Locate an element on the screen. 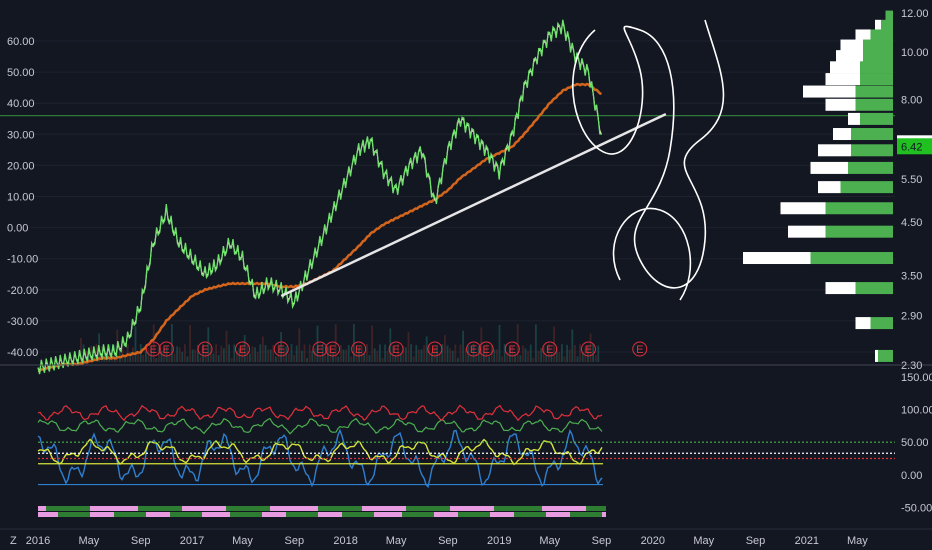 This screenshot has width=932, height=550. right-axis-tick-label: 2.90 is located at coordinates (911, 317).